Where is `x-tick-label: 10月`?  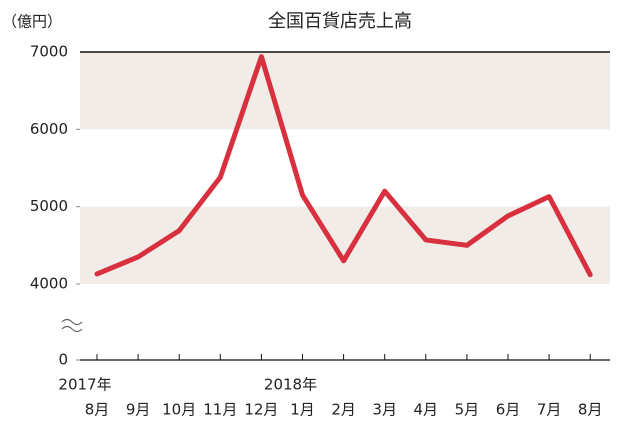
x-tick-label: 10月 is located at coordinates (179, 410).